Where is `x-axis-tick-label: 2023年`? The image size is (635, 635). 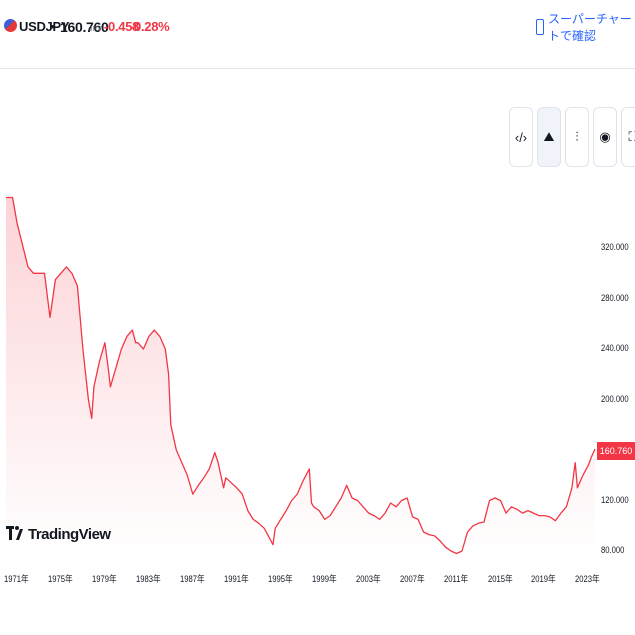 x-axis-tick-label: 2023年 is located at coordinates (588, 579).